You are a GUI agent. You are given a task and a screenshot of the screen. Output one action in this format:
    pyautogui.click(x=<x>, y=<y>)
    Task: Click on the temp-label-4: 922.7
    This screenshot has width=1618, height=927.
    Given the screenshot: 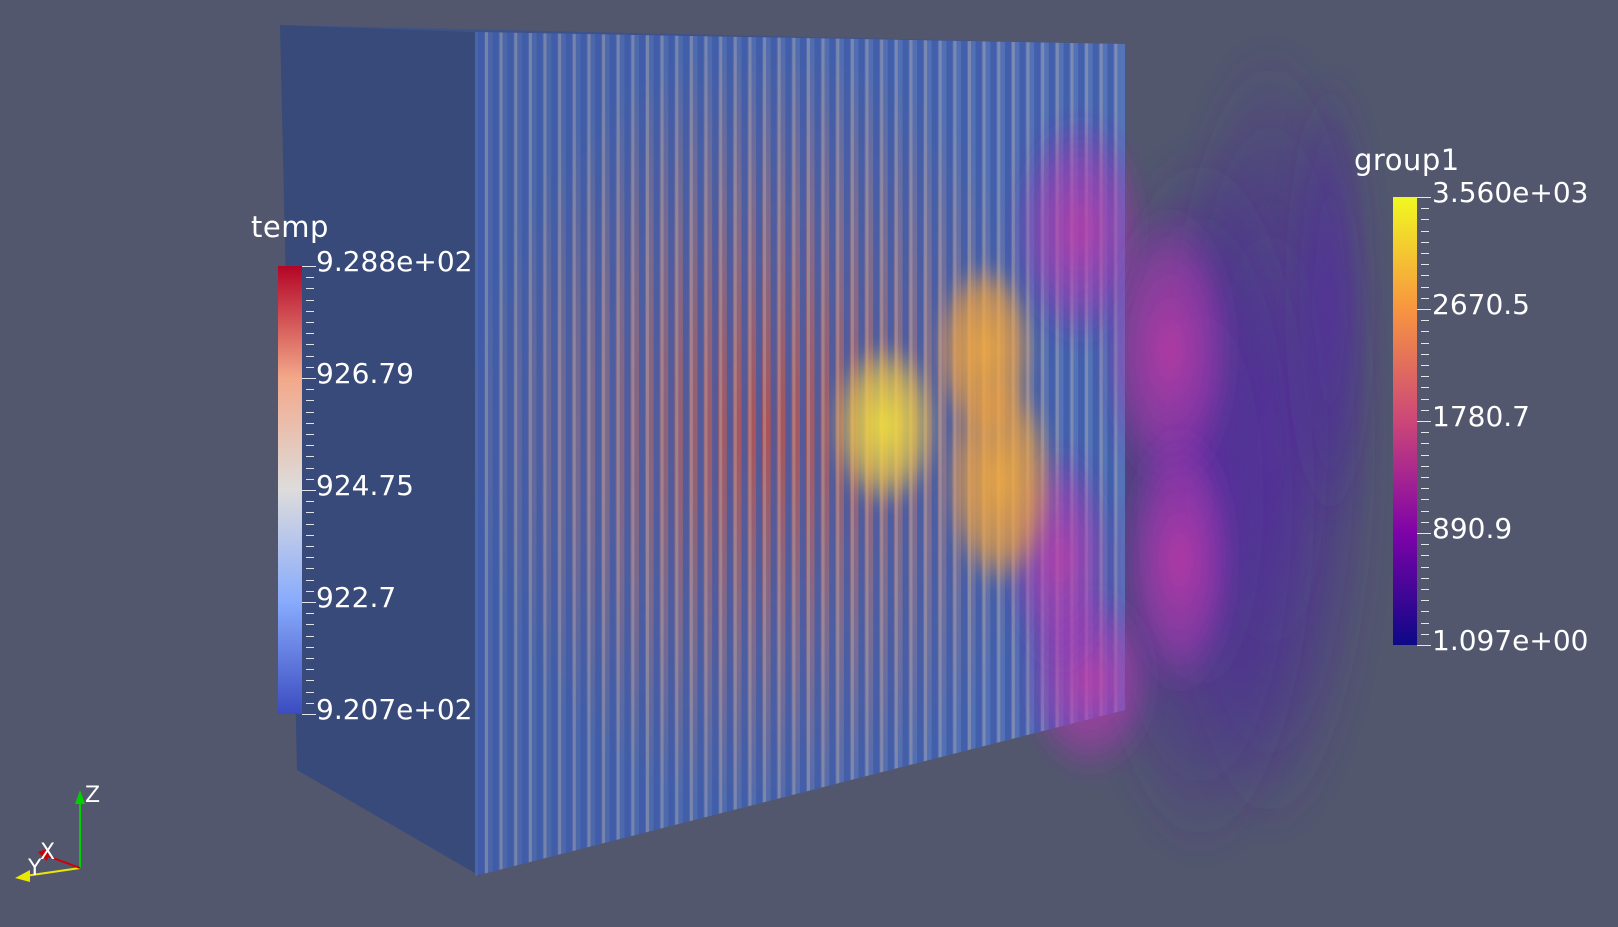 What is the action you would take?
    pyautogui.click(x=356, y=597)
    